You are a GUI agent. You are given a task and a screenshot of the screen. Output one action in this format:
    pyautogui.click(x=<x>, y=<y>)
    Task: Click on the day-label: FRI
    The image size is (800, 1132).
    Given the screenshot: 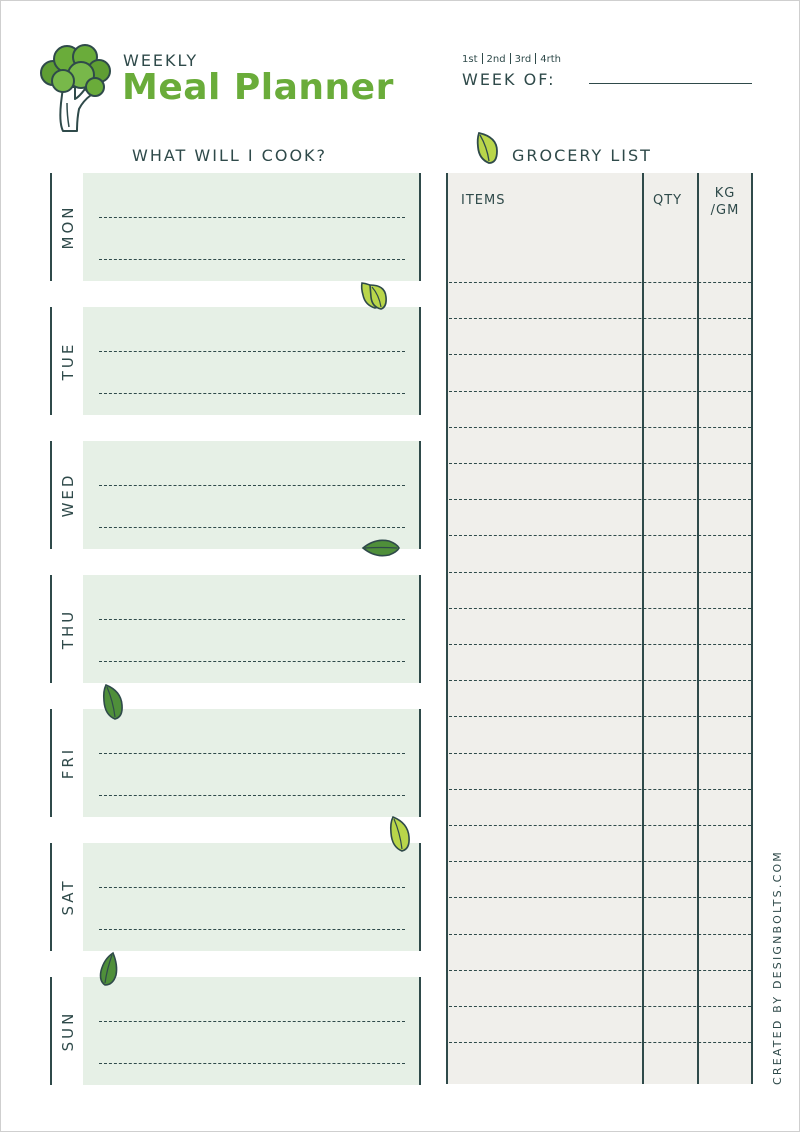 What is the action you would take?
    pyautogui.click(x=67, y=763)
    